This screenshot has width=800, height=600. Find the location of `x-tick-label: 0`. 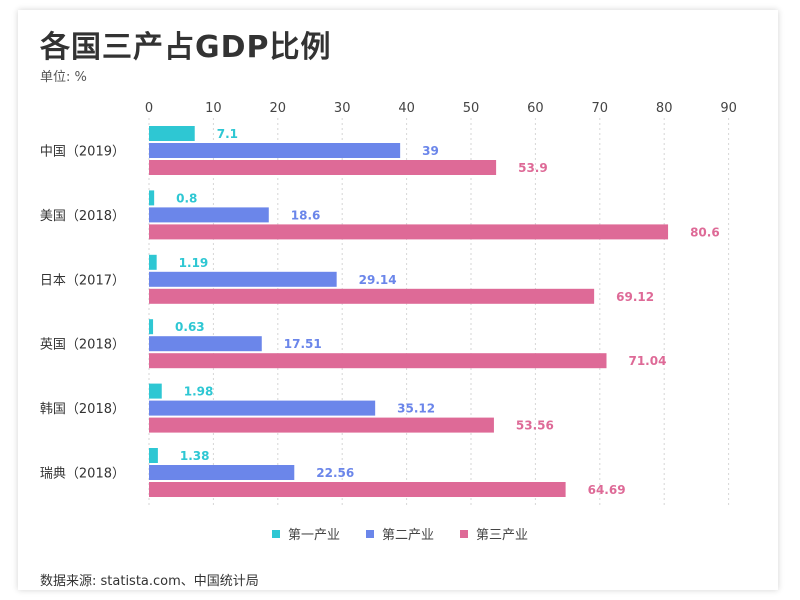

x-tick-label: 0 is located at coordinates (149, 108).